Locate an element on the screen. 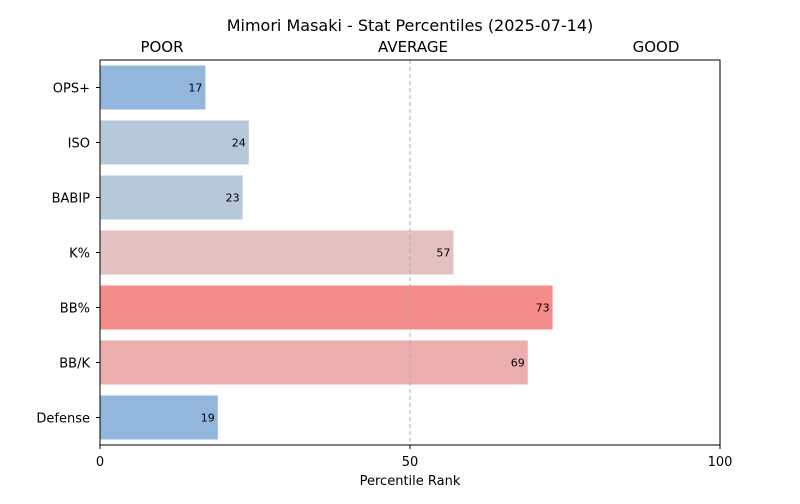 The width and height of the screenshot is (800, 504). x-axis: 0 50 100 is located at coordinates (414, 457).